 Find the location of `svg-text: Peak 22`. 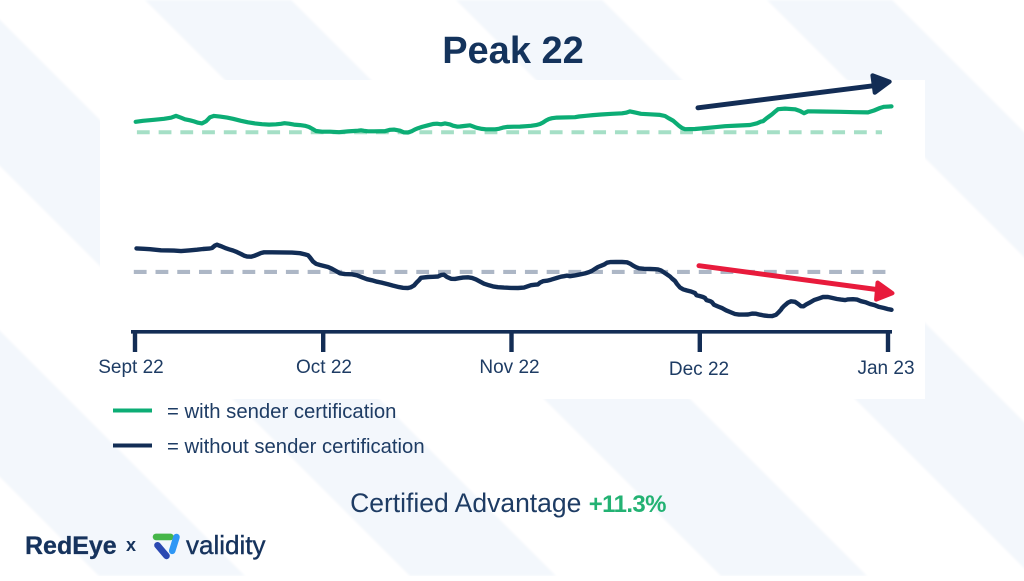

svg-text: Peak 22 is located at coordinates (513, 51).